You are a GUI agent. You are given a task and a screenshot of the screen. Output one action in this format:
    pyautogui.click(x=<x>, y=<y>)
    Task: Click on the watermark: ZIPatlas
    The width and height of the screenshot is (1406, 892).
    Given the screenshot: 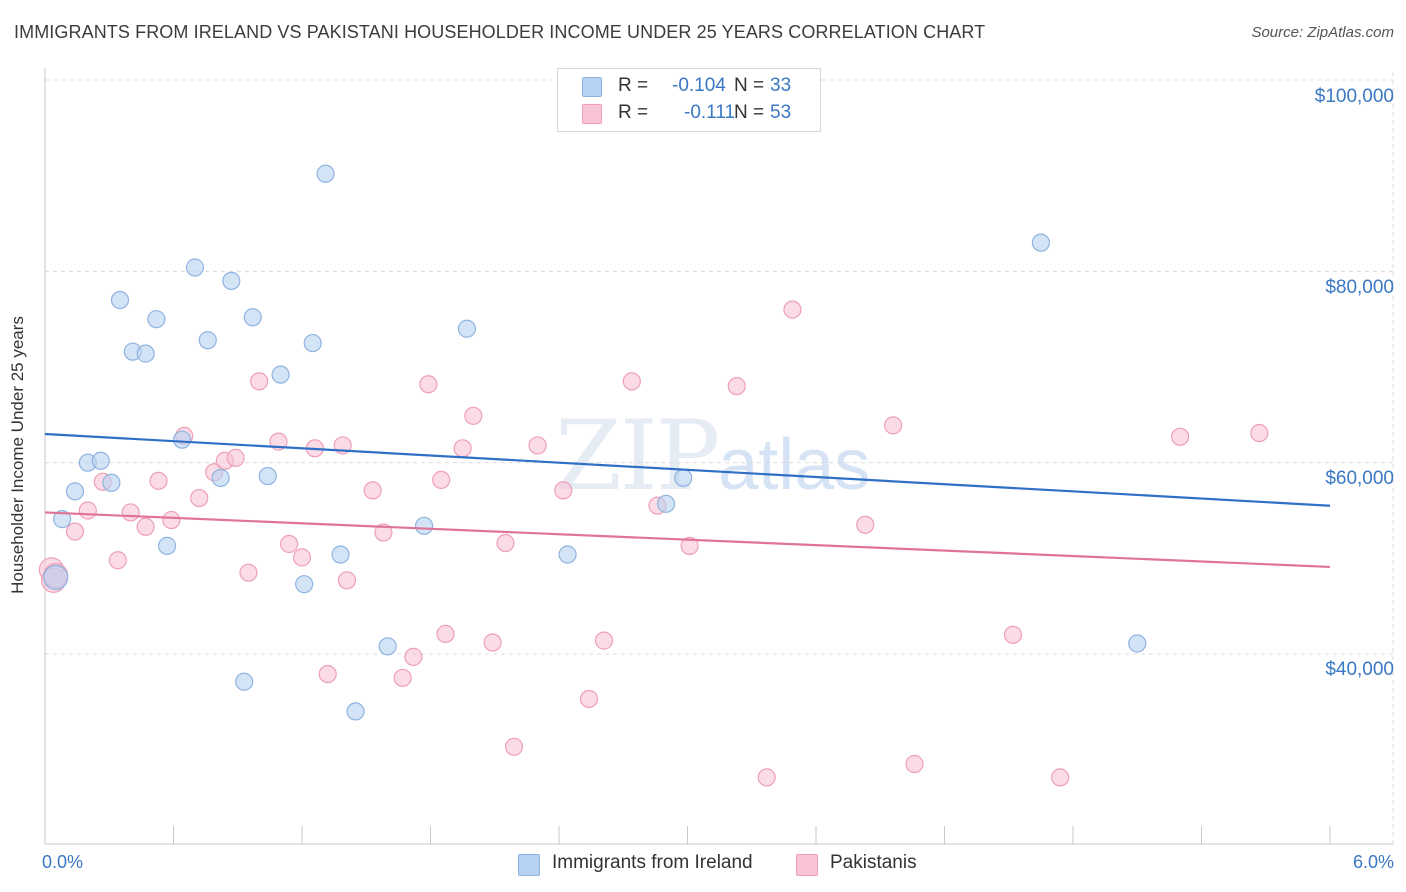 What is the action you would take?
    pyautogui.click(x=712, y=456)
    